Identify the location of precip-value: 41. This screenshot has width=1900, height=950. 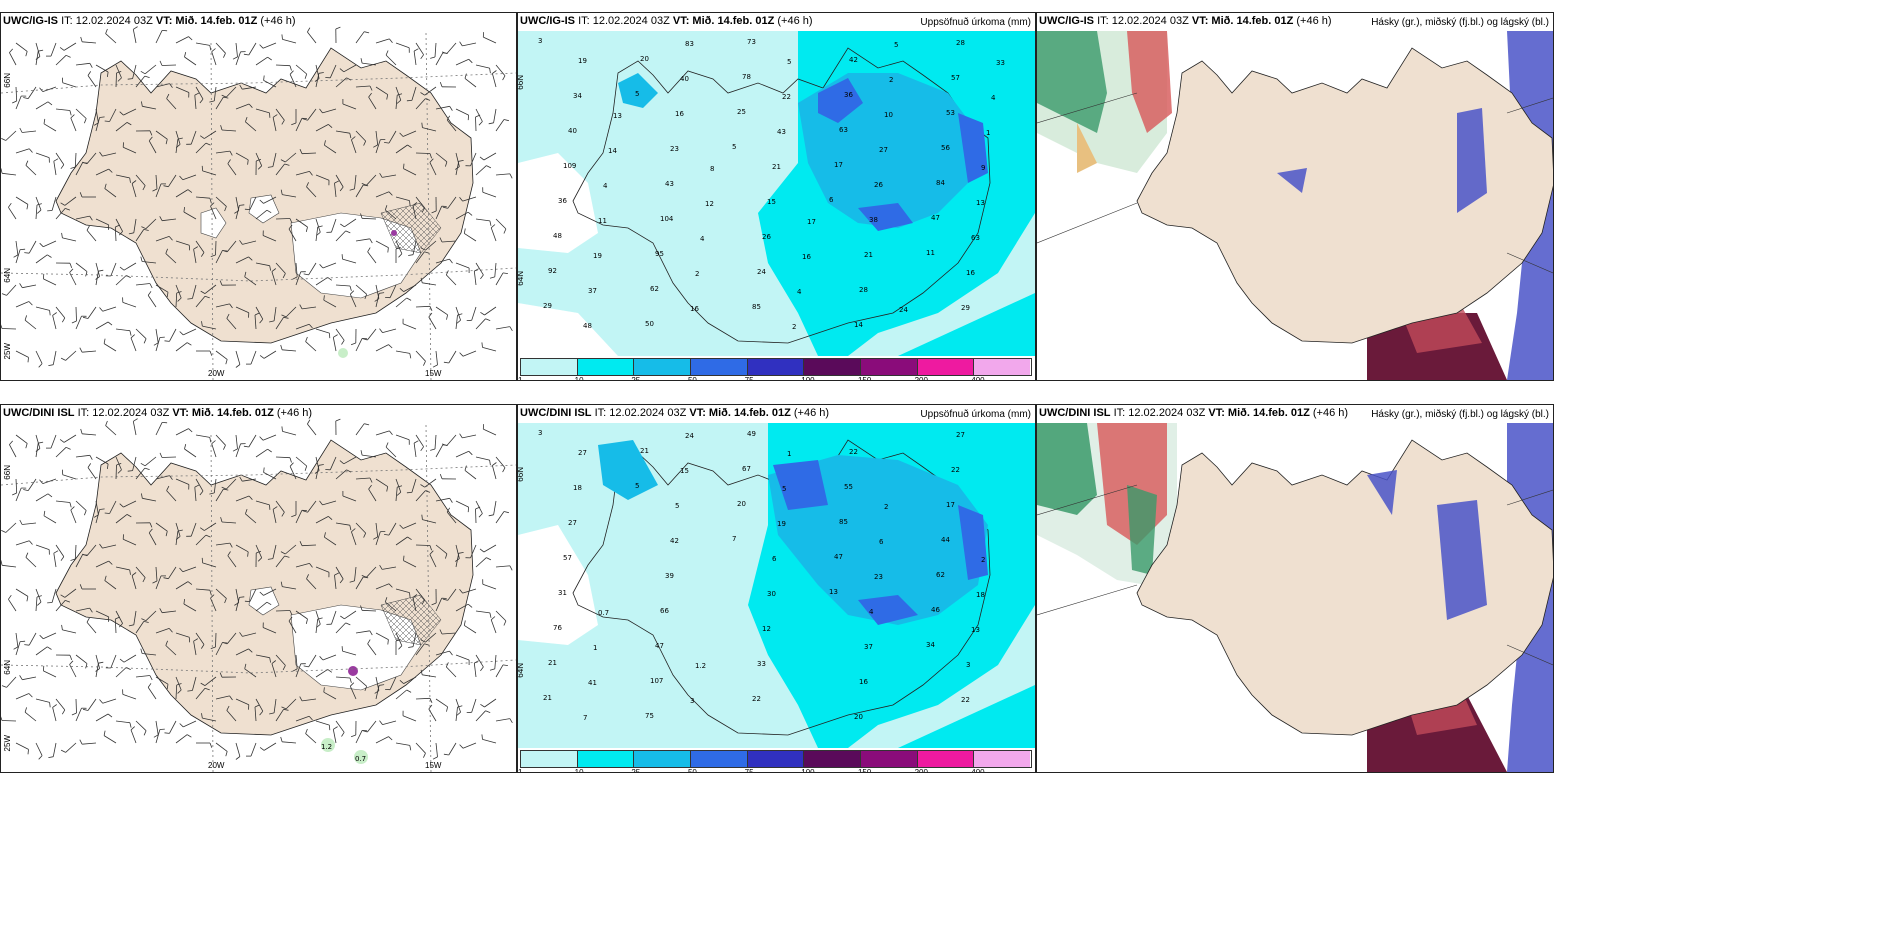
(592, 683).